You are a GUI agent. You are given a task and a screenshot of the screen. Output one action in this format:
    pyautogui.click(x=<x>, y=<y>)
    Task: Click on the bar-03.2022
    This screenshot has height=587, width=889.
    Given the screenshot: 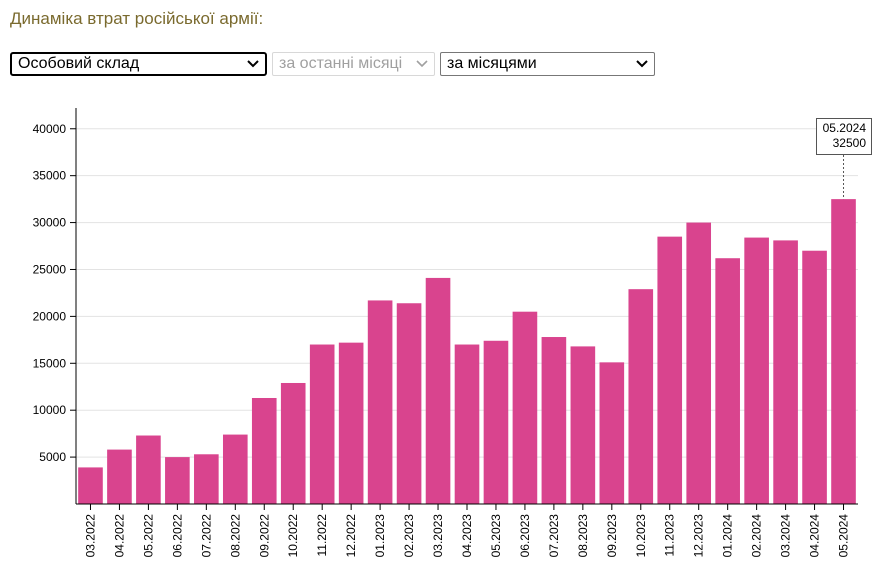 What is the action you would take?
    pyautogui.click(x=90, y=485)
    